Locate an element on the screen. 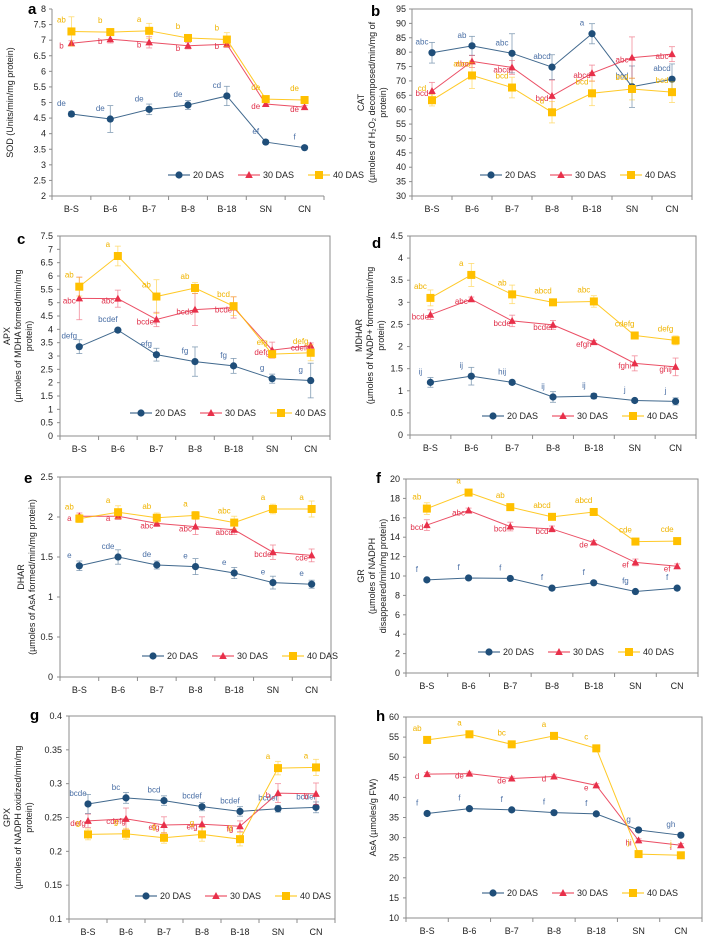 The image size is (708, 943). legend-label: 20 DAS is located at coordinates (522, 893).